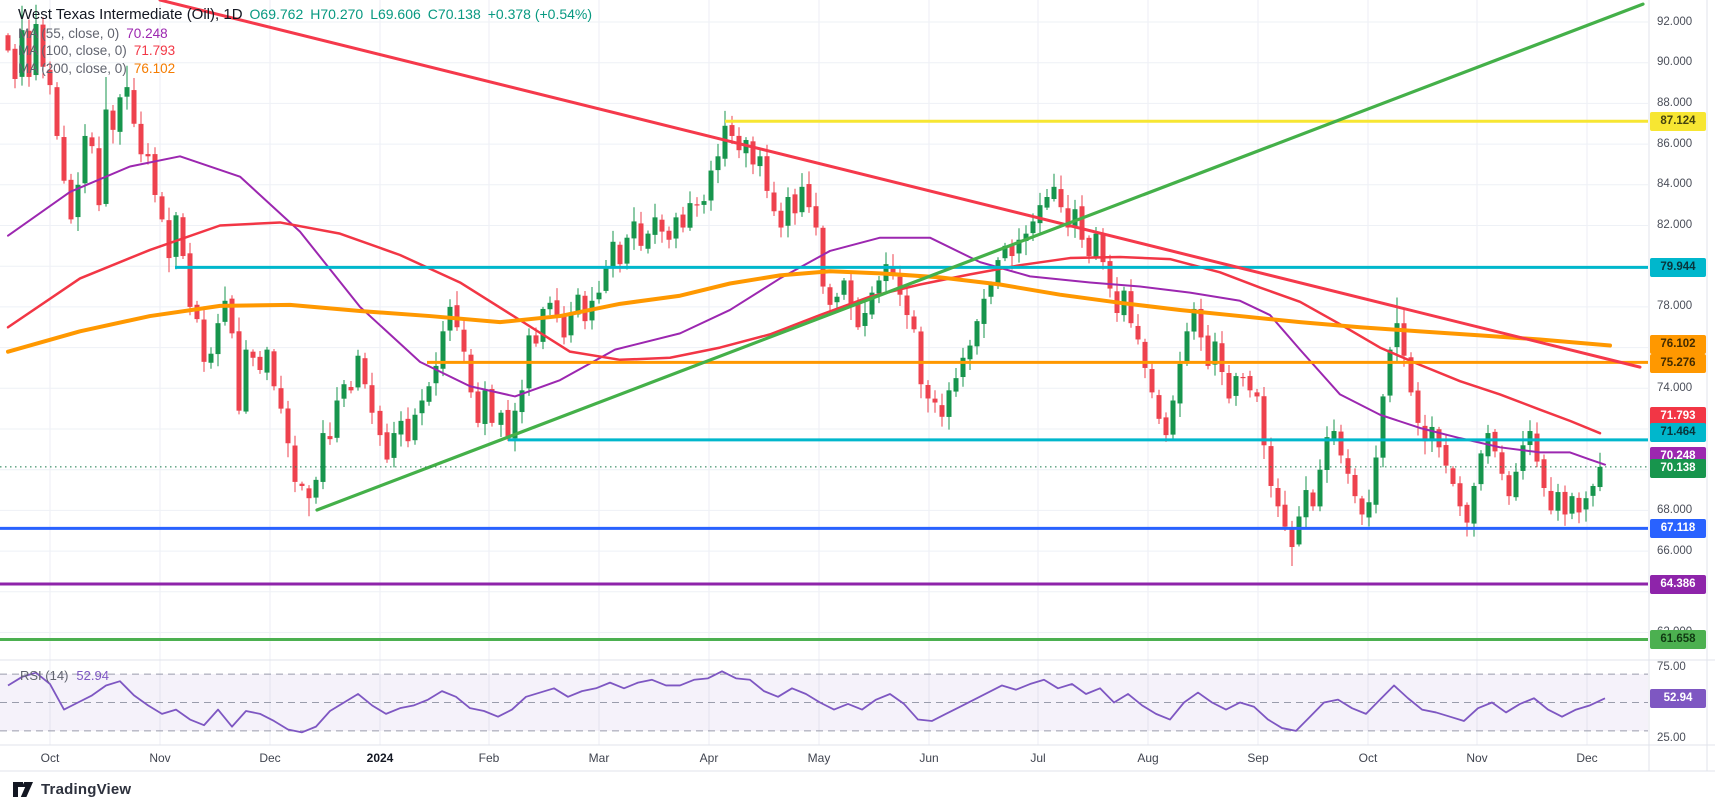 This screenshot has height=808, width=1715. Describe the element at coordinates (1258, 758) in the screenshot. I see `month-label: Sep` at that location.